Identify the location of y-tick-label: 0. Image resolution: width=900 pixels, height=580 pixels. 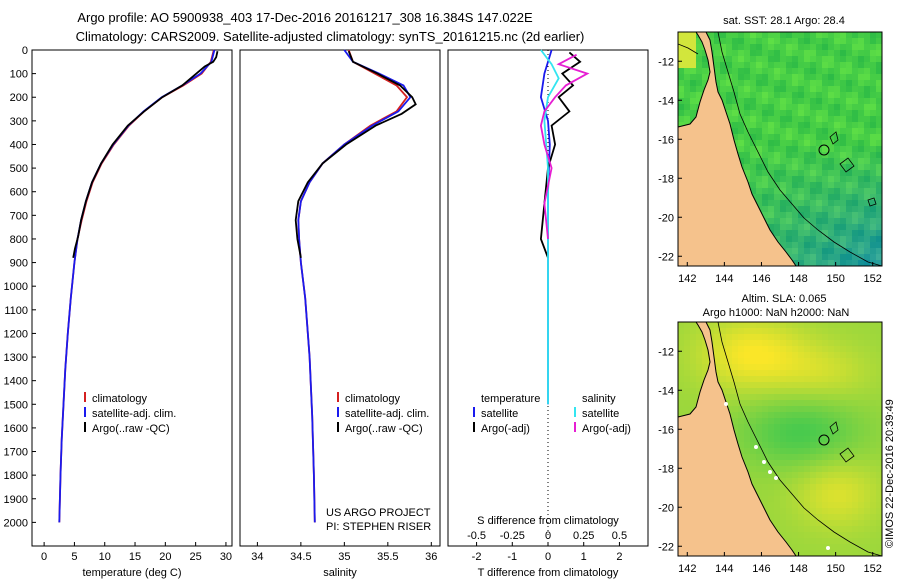
(25, 51).